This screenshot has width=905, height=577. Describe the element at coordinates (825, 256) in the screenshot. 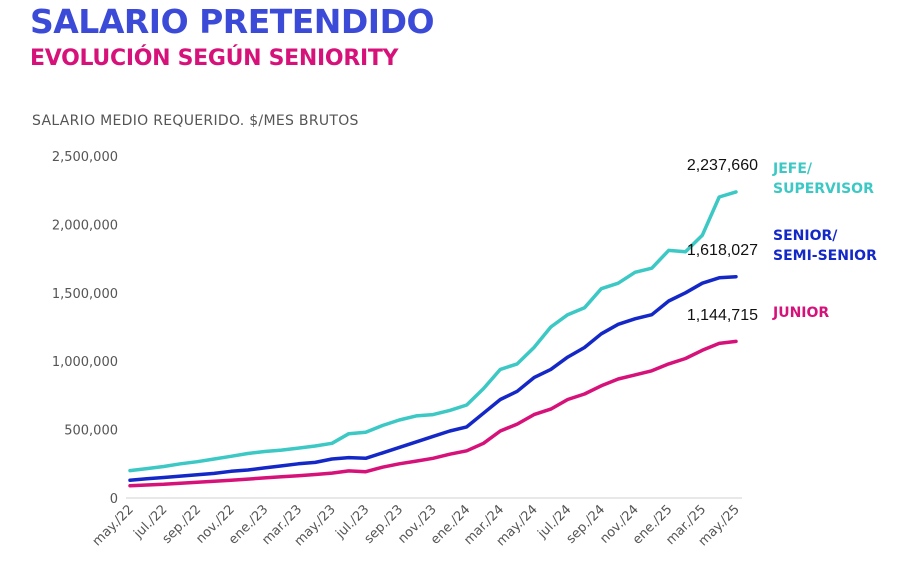

I see `legend-entry: SEMI-SENIOR` at that location.